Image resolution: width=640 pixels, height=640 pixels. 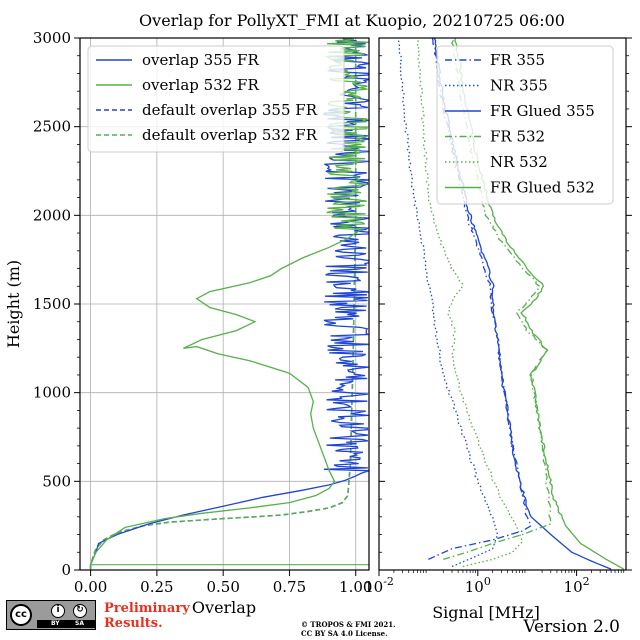 I want to click on copyright-line1: © TROPOS & FMI 2021., so click(x=348, y=624).